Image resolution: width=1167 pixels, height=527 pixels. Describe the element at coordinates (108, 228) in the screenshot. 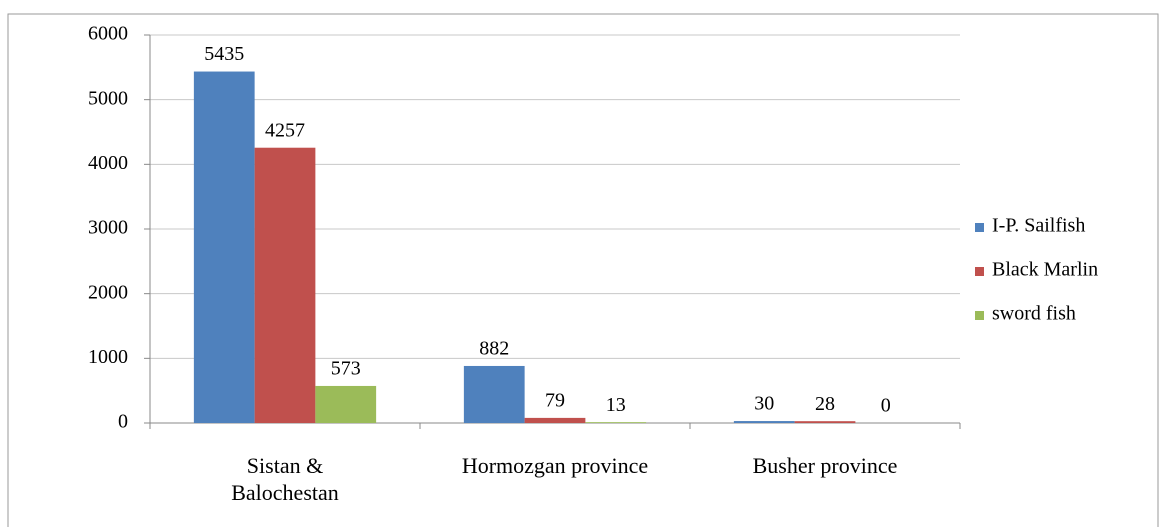

I see `y-tick-label: 3000` at that location.